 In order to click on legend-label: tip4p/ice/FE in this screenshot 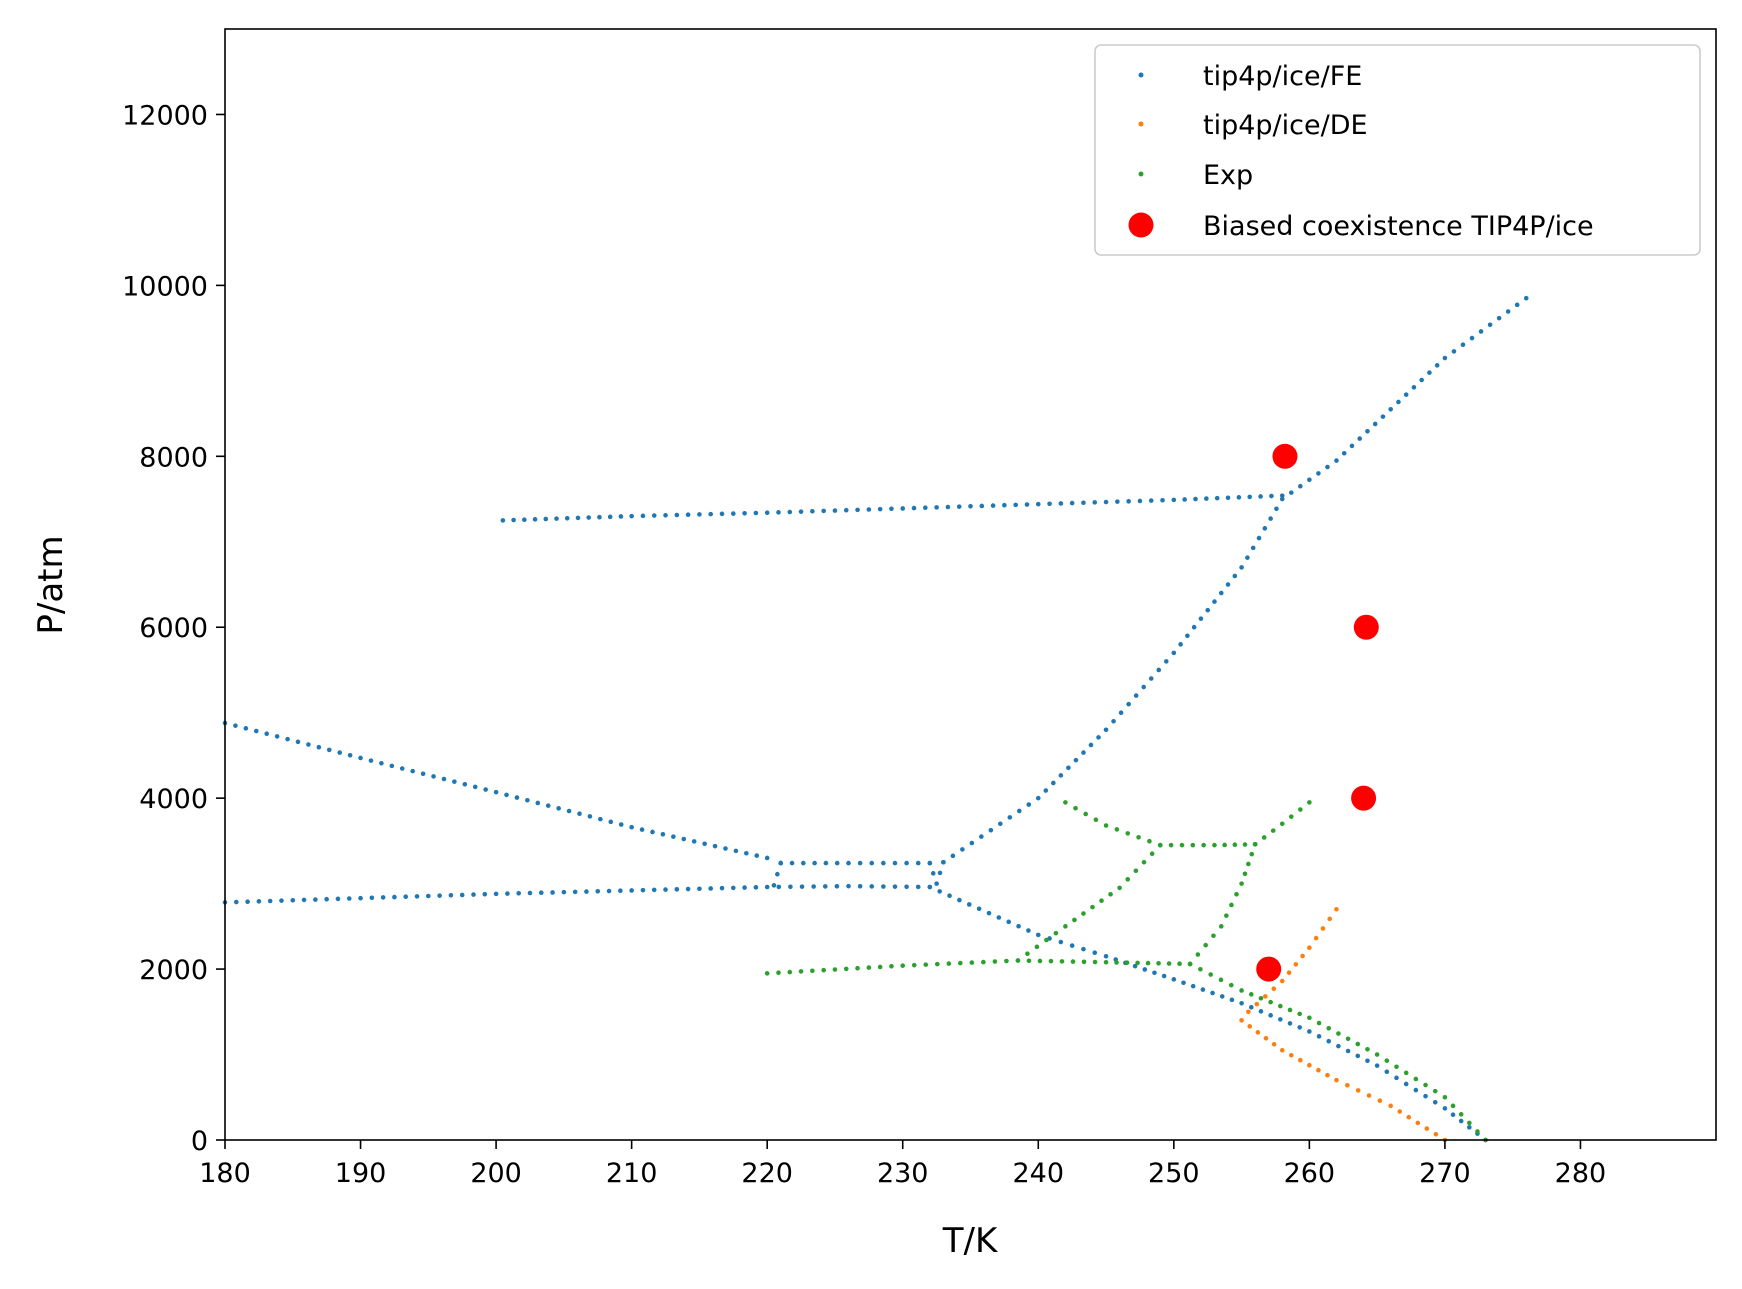, I will do `click(1282, 76)`.